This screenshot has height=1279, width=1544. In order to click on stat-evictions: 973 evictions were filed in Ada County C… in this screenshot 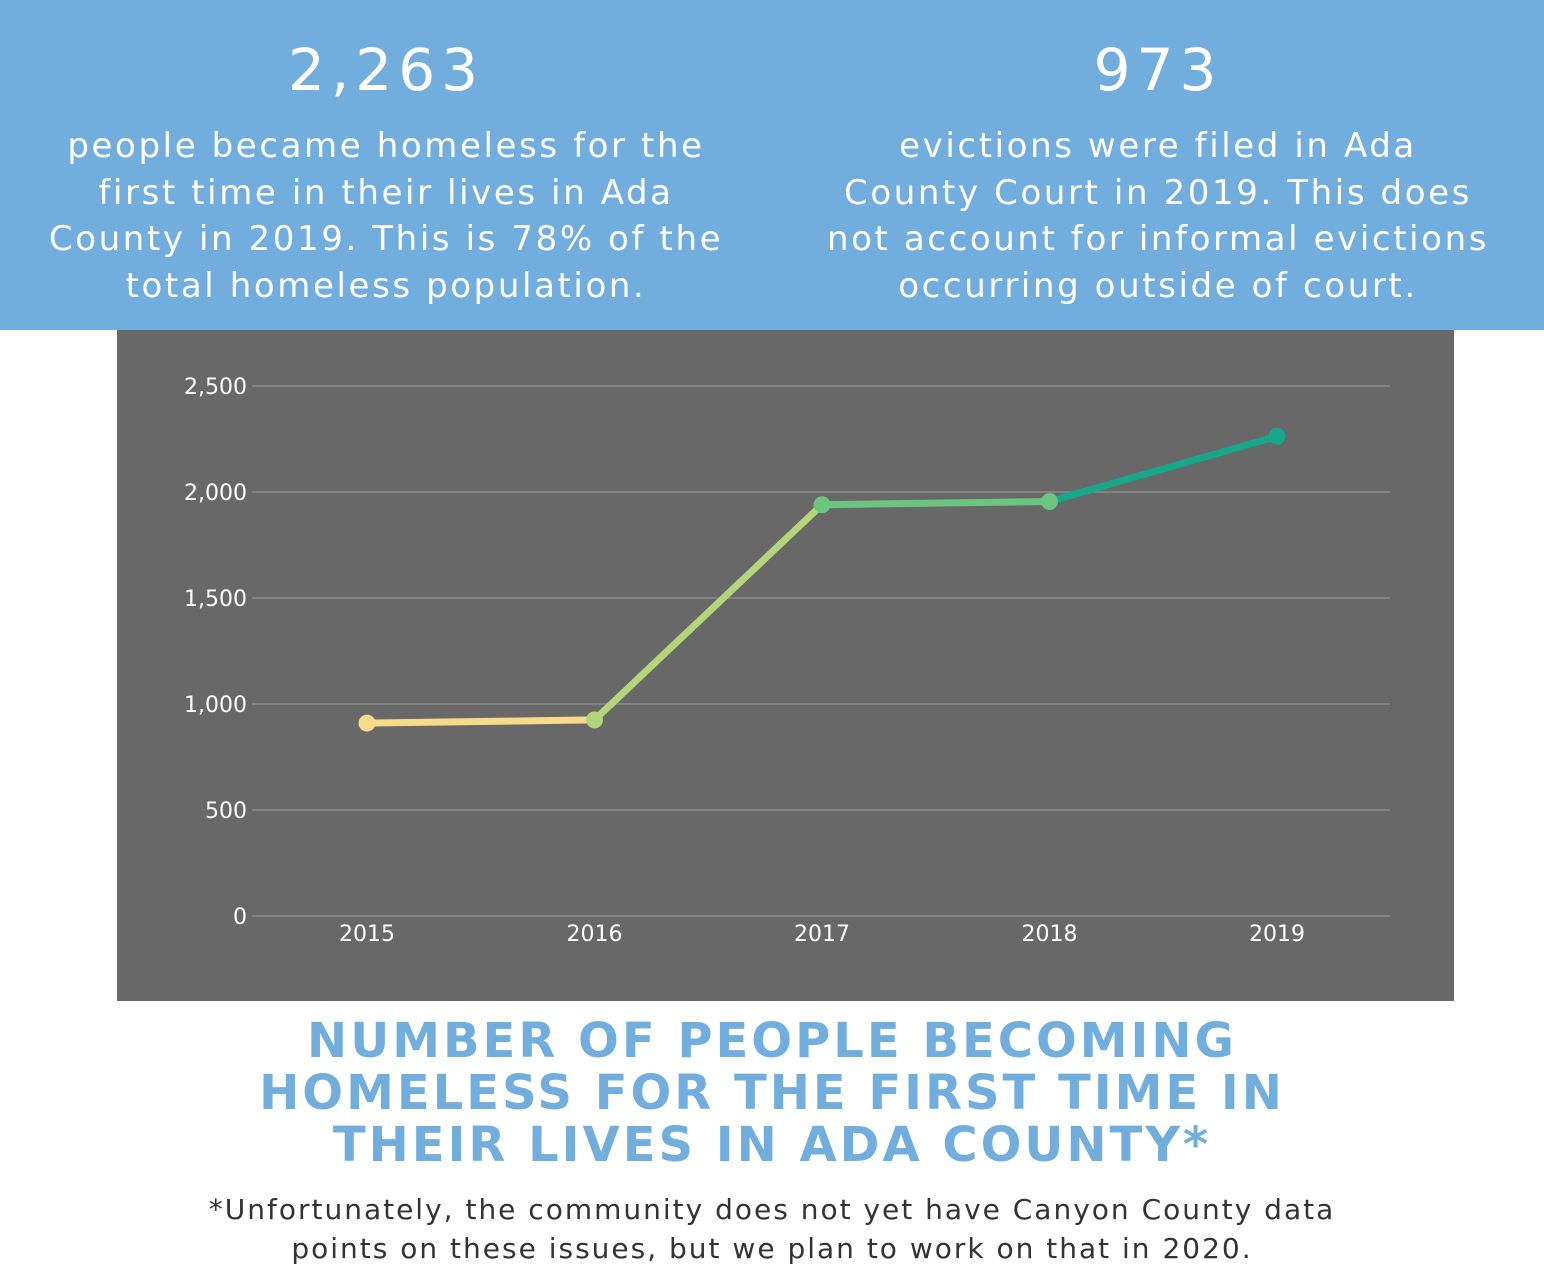, I will do `click(1158, 154)`.